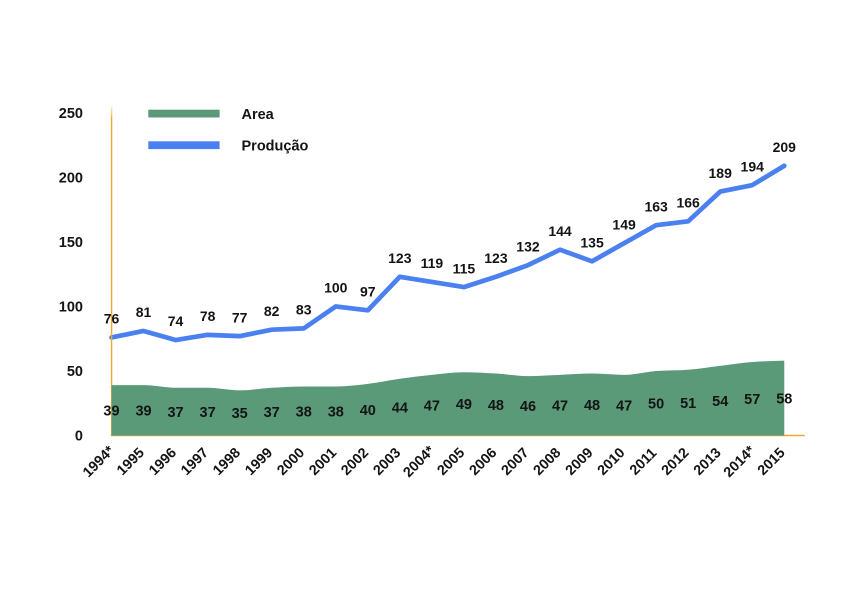 This screenshot has width=842, height=596. Describe the element at coordinates (688, 202) in the screenshot. I see `svg-text: 166` at that location.